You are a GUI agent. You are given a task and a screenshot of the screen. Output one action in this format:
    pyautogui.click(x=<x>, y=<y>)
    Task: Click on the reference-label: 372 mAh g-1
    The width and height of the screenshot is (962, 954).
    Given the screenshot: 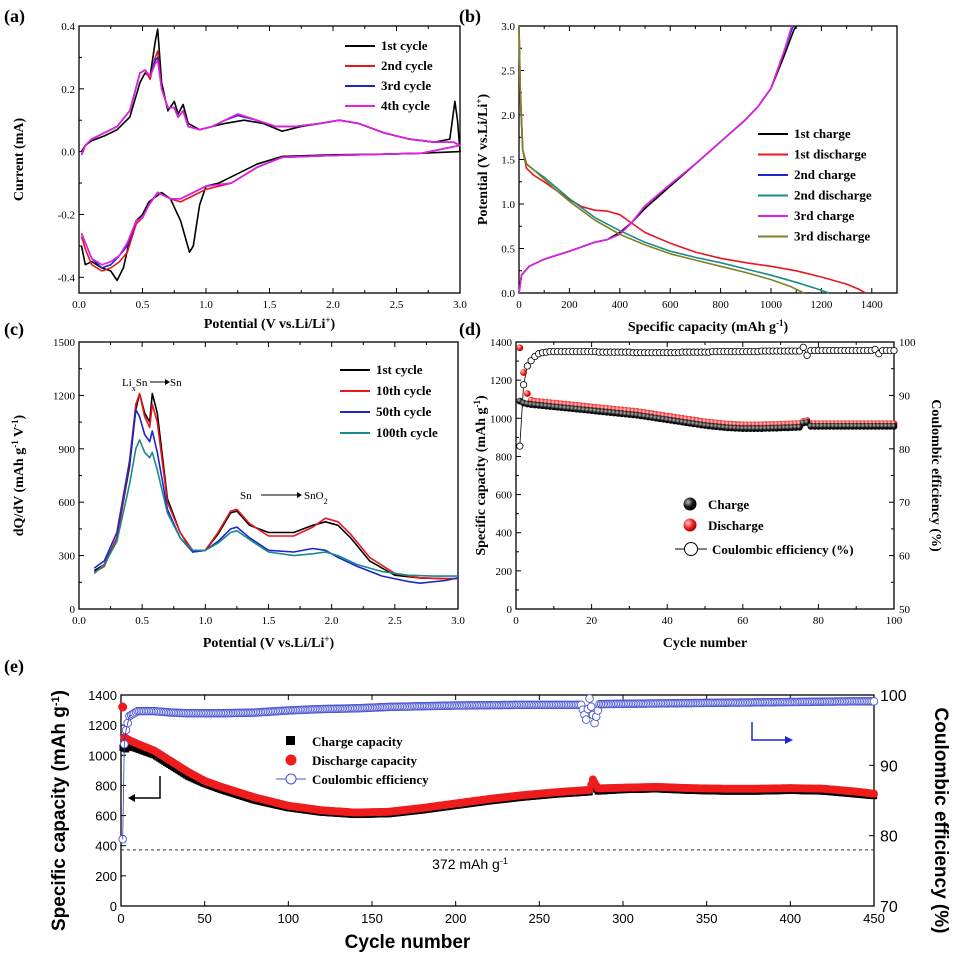 What is the action you would take?
    pyautogui.click(x=470, y=864)
    